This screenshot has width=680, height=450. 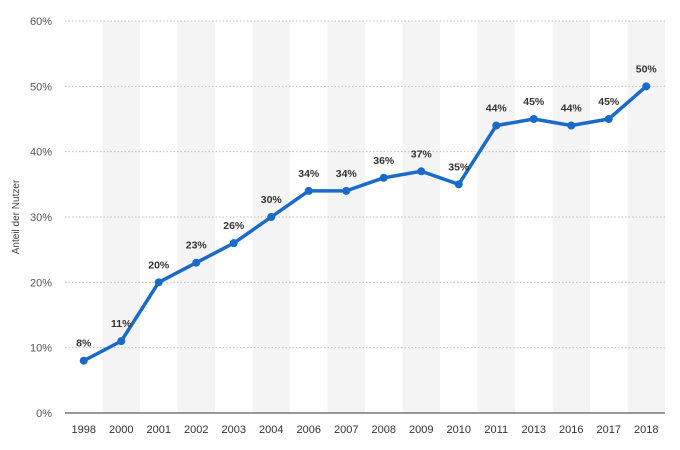 I want to click on x-tick-label: 1998, so click(x=84, y=430).